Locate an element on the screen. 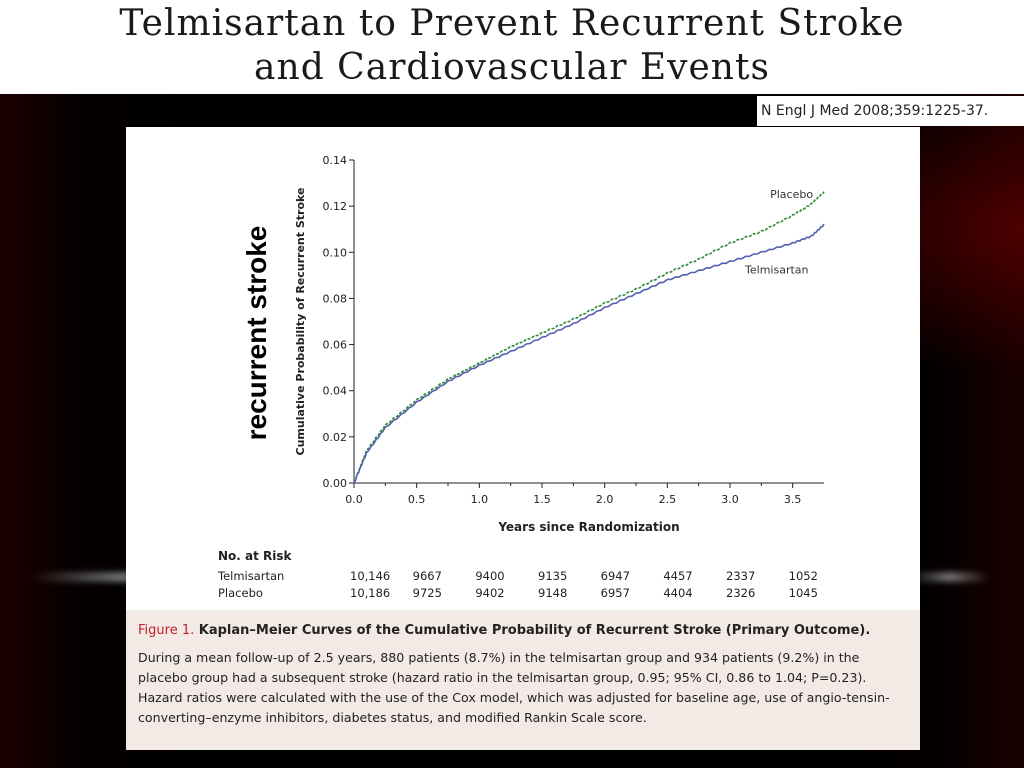 This screenshot has width=1024, height=768. x-axis-label: Years since Randomization is located at coordinates (588, 527).